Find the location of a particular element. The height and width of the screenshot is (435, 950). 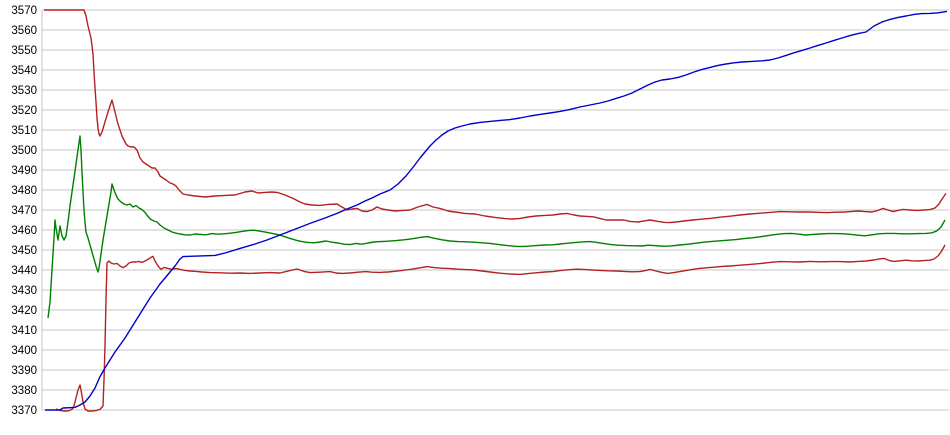

y-tick-label: 3460 is located at coordinates (24, 231).